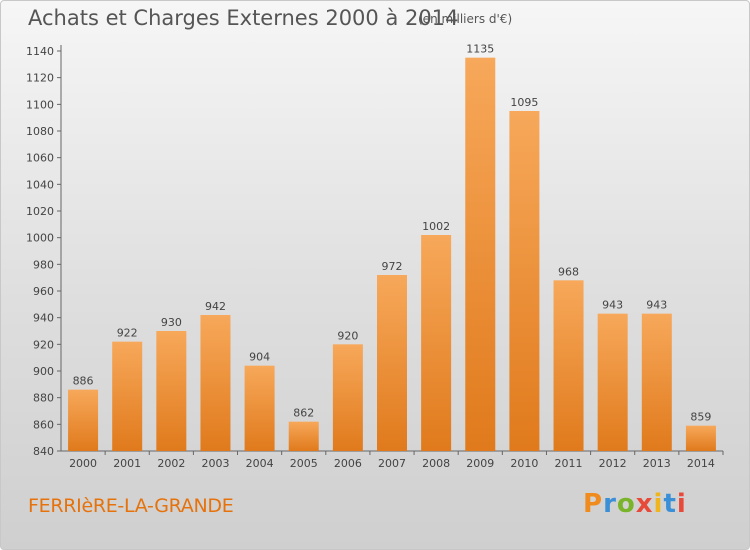 Image resolution: width=750 pixels, height=550 pixels. I want to click on x-tick-label: 2009, so click(480, 463).